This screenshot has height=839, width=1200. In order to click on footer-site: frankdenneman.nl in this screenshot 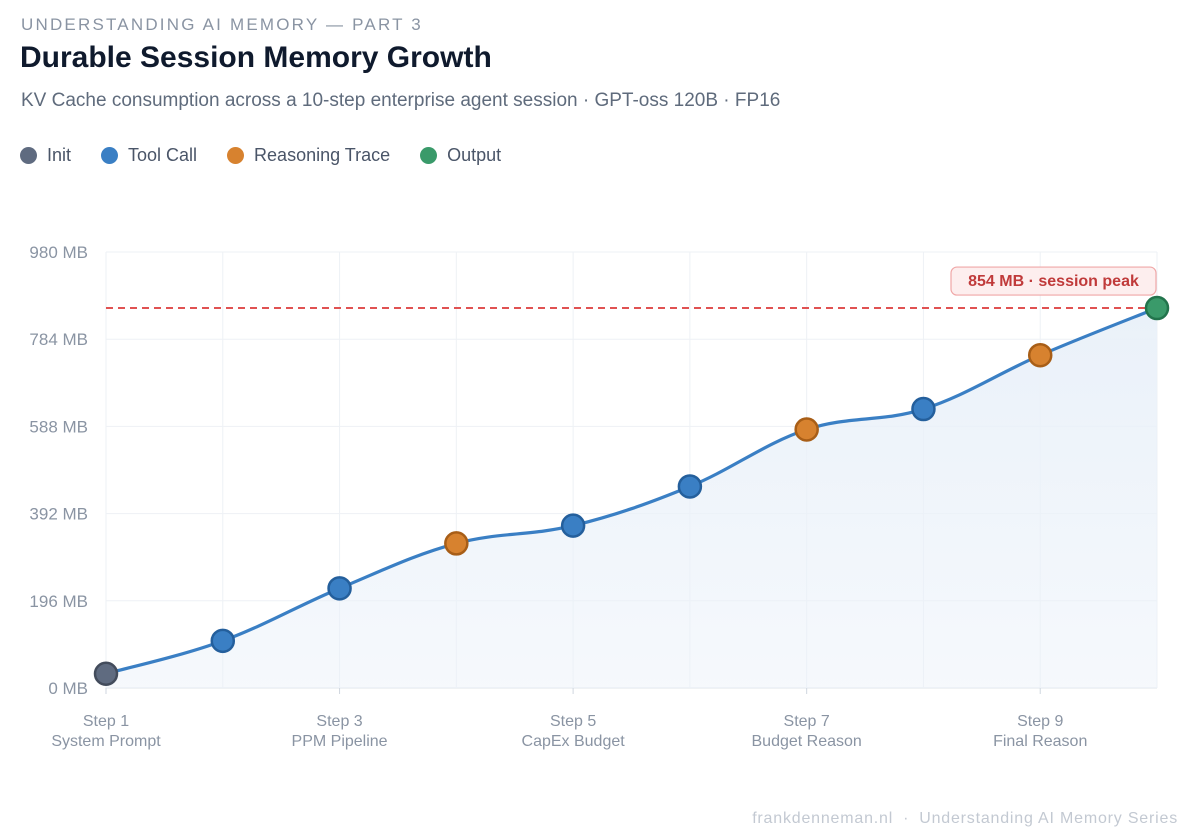, I will do `click(823, 818)`.